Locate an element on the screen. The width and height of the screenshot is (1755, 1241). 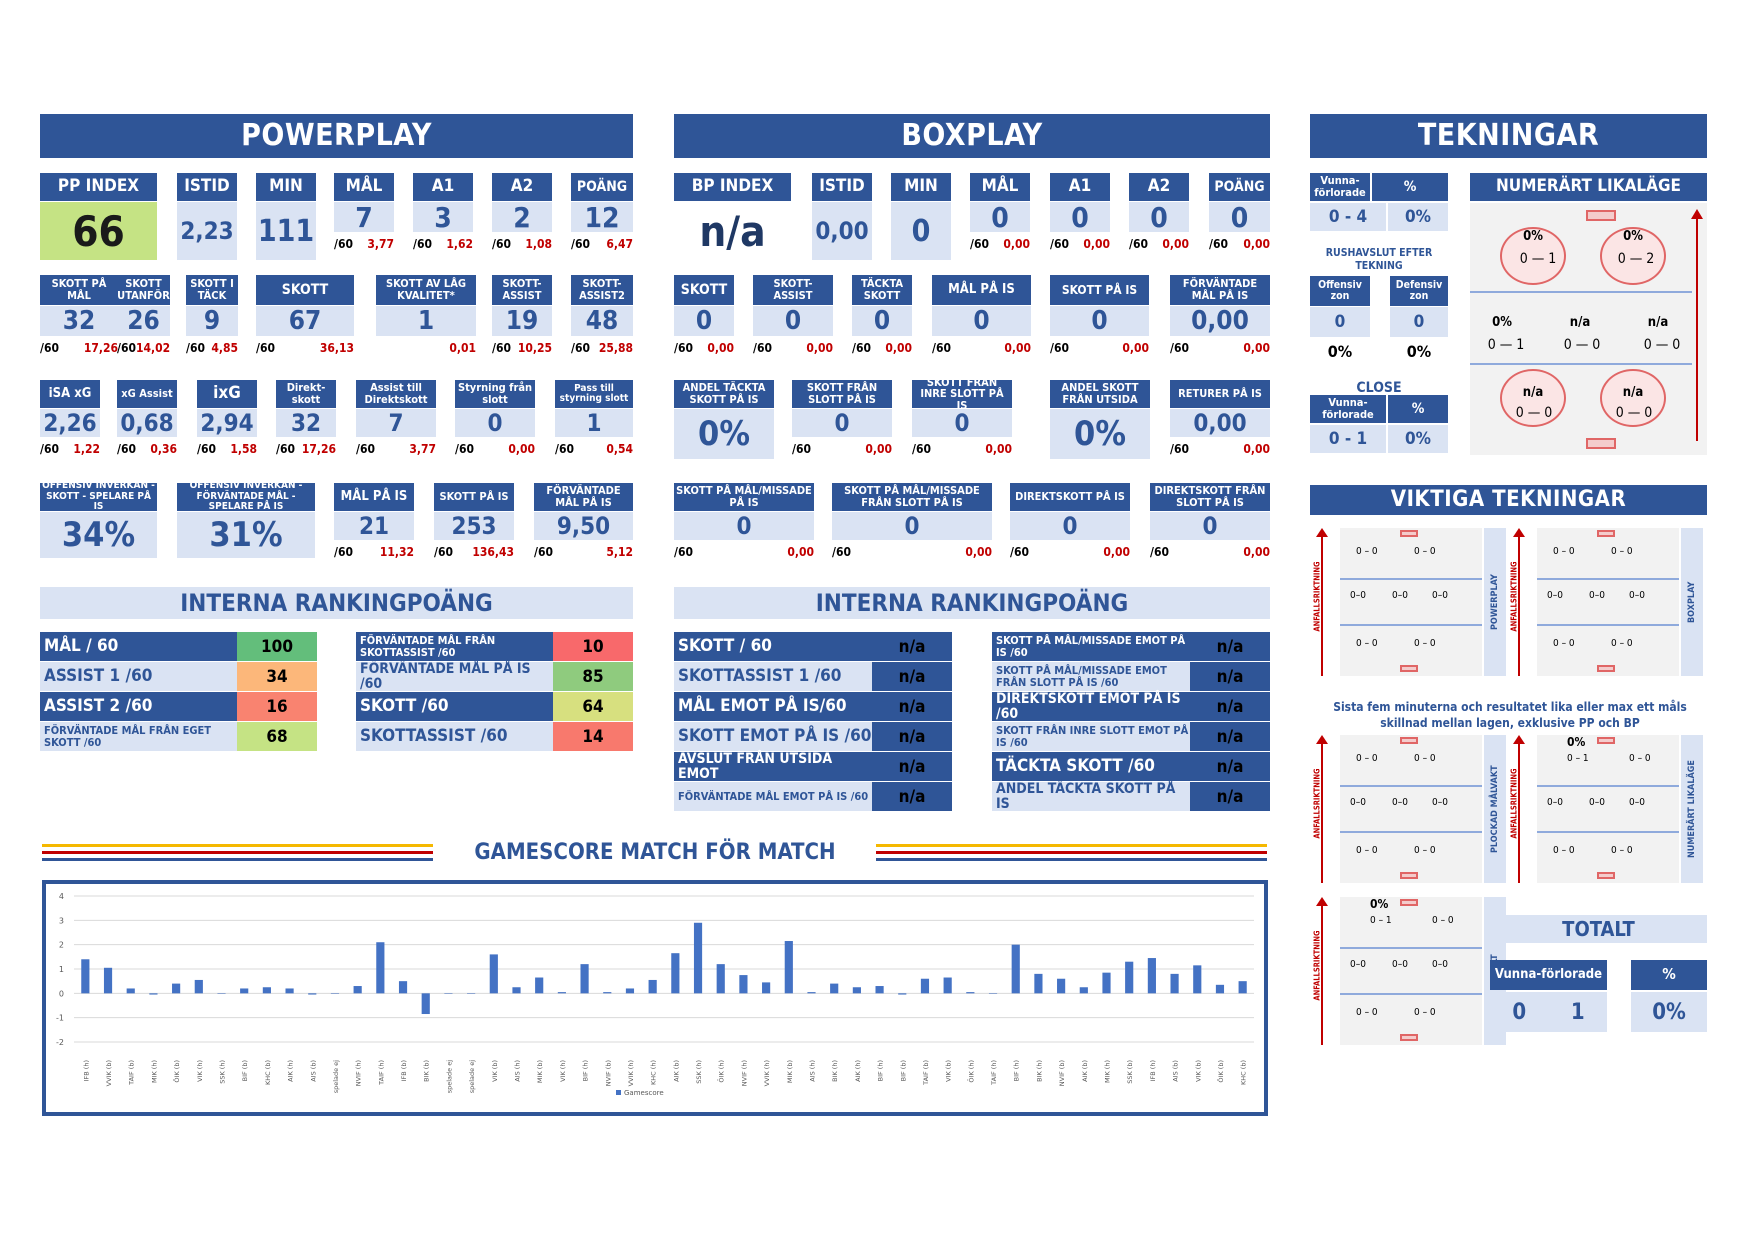
per60-value: 1,22 is located at coordinates (86, 449).